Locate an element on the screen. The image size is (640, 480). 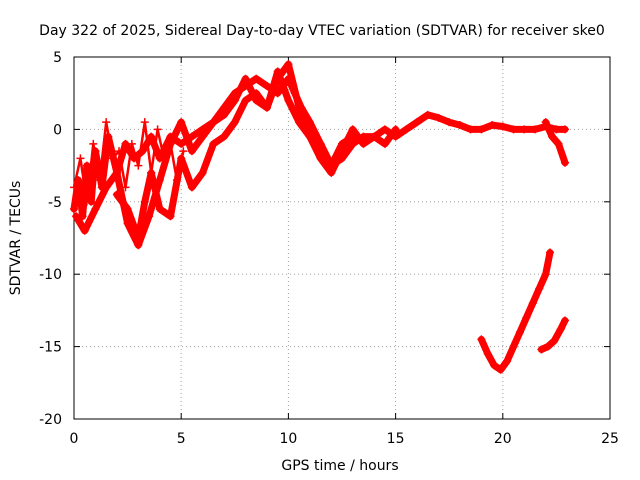
x-tick-label-0: 0 is located at coordinates (74, 439).